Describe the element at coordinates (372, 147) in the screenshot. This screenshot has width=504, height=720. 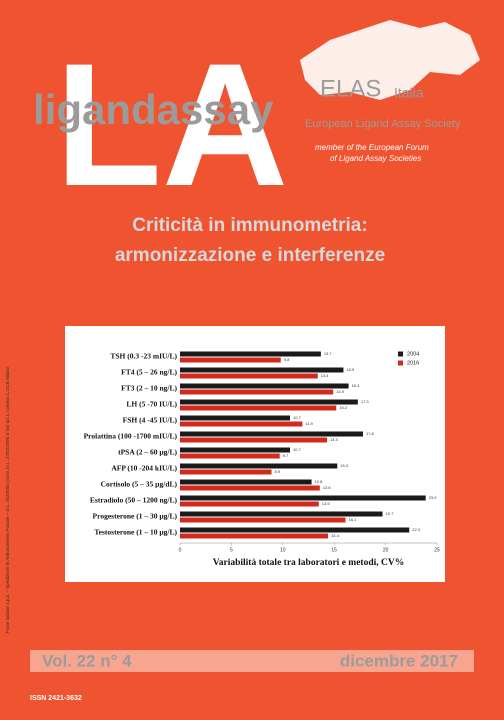
I see `member-line: member of the European Forum` at that location.